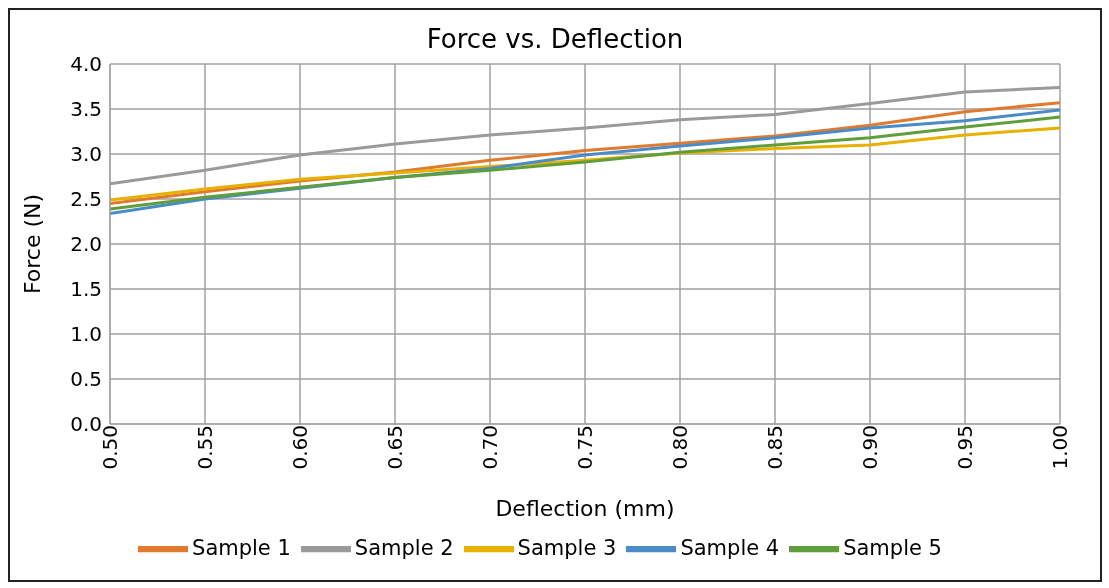 The image size is (1109, 588). I want to click on x-tick-label: 0.55, so click(205, 447).